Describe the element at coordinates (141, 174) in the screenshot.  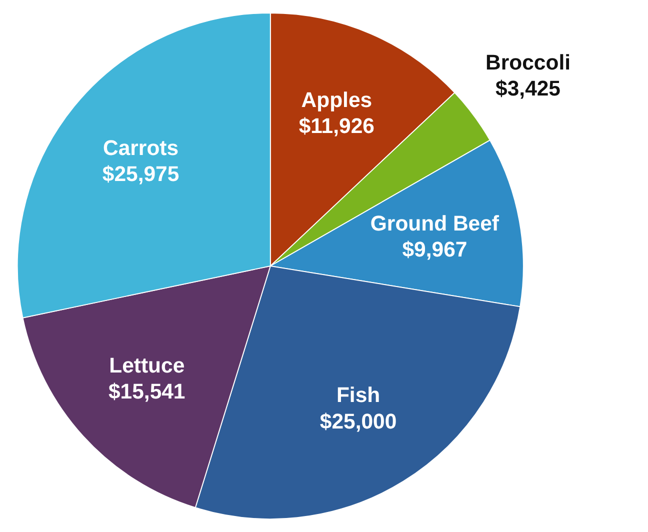
I see `data-label: $25,975` at that location.